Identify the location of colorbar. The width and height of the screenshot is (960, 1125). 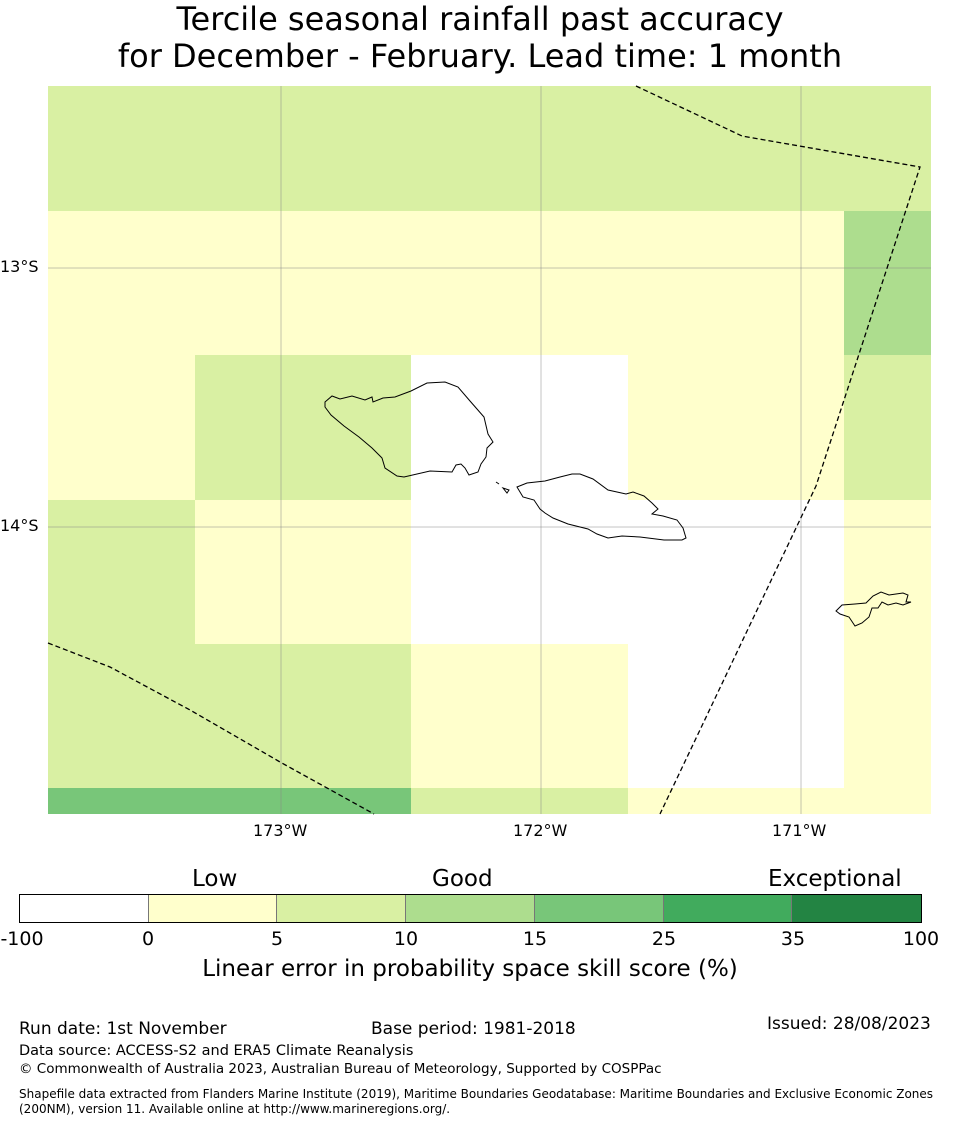
(470, 908).